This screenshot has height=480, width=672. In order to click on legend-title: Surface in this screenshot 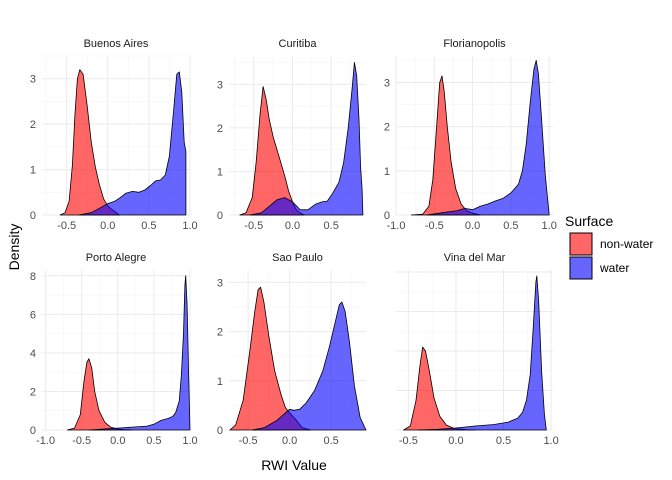, I will do `click(589, 221)`.